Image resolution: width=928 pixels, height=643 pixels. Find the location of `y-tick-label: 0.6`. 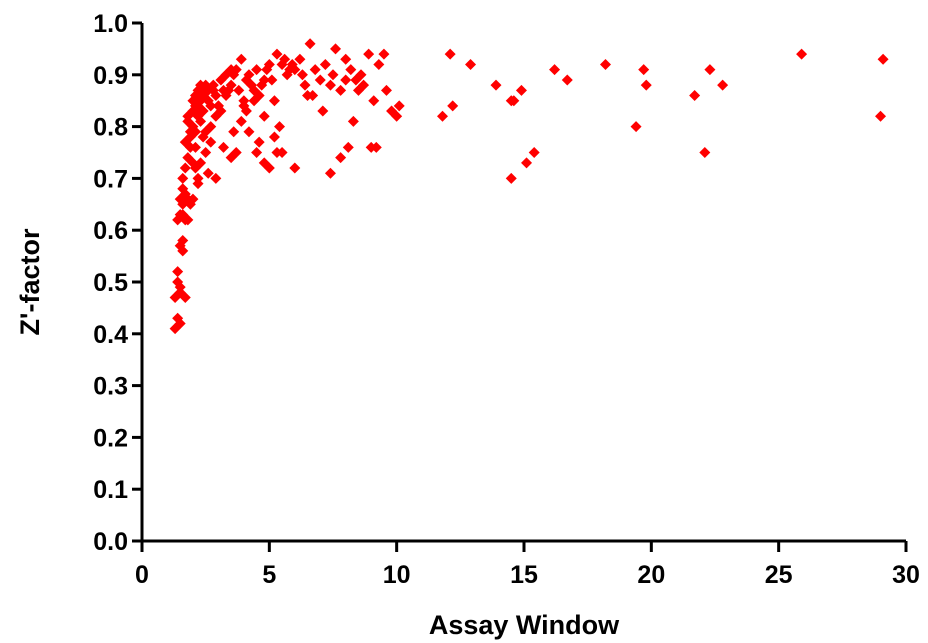

y-tick-label: 0.6 is located at coordinates (110, 231).